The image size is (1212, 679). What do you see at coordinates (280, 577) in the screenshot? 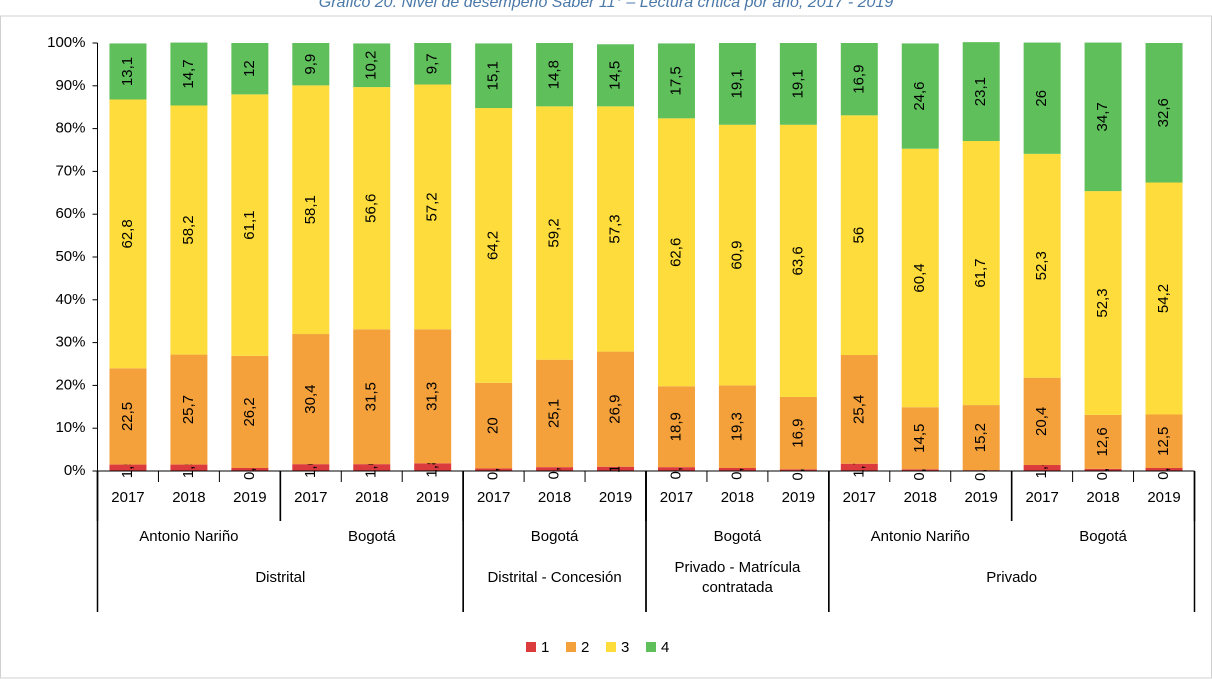
I see `supergroup-label: Distrital` at bounding box center [280, 577].